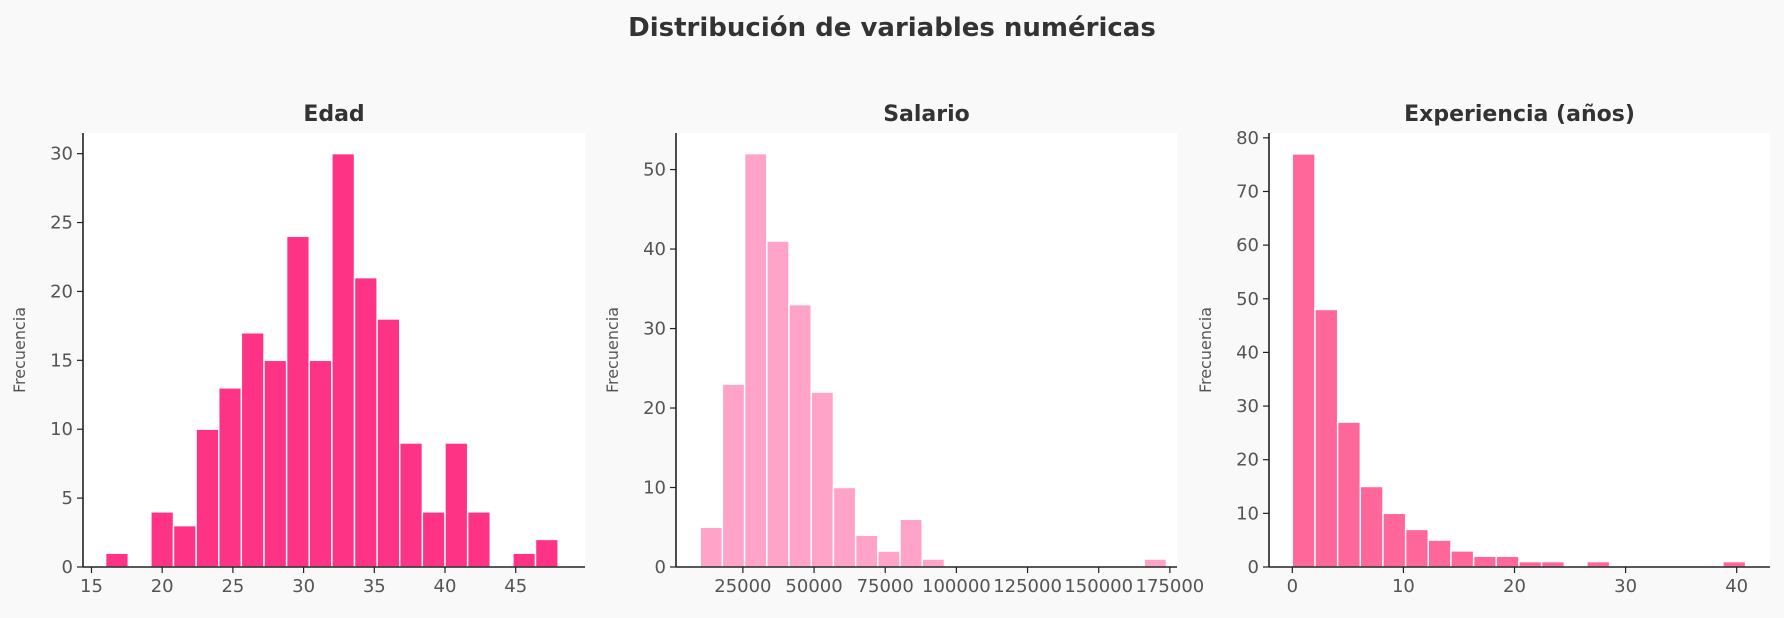 Image resolution: width=1784 pixels, height=618 pixels. I want to click on x-tick-label: 10, so click(1403, 586).